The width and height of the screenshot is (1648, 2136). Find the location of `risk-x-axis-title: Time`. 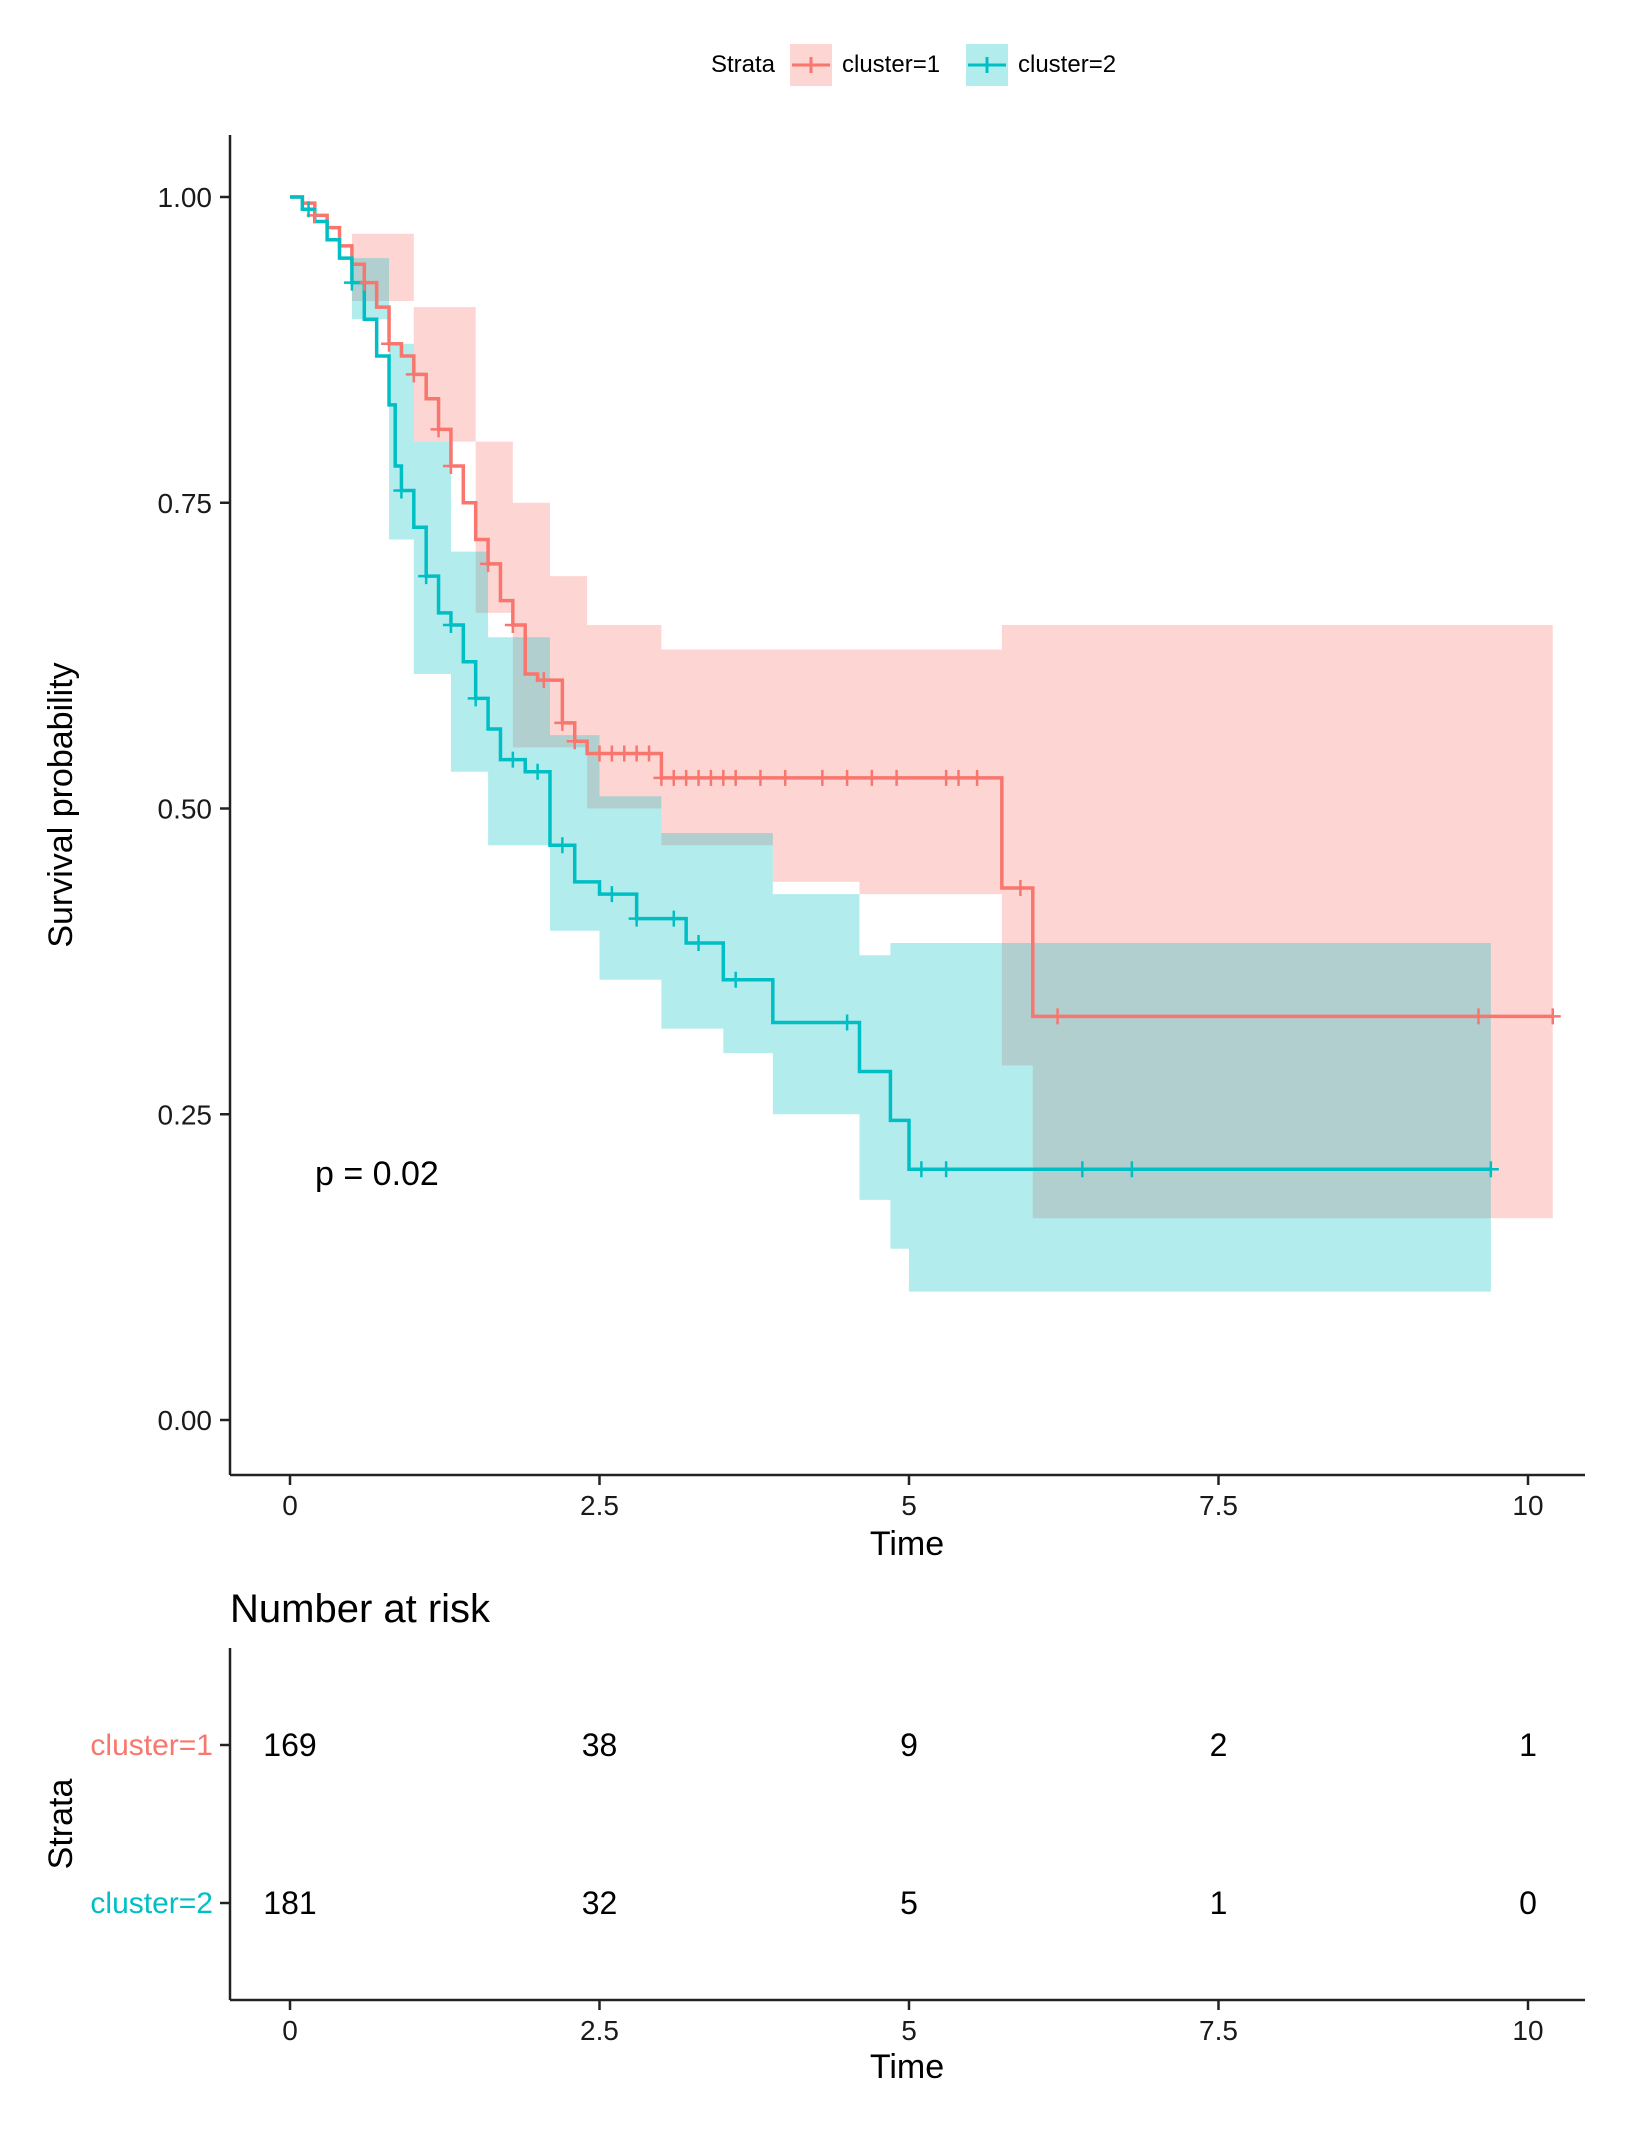

risk-x-axis-title: Time is located at coordinates (907, 2067).